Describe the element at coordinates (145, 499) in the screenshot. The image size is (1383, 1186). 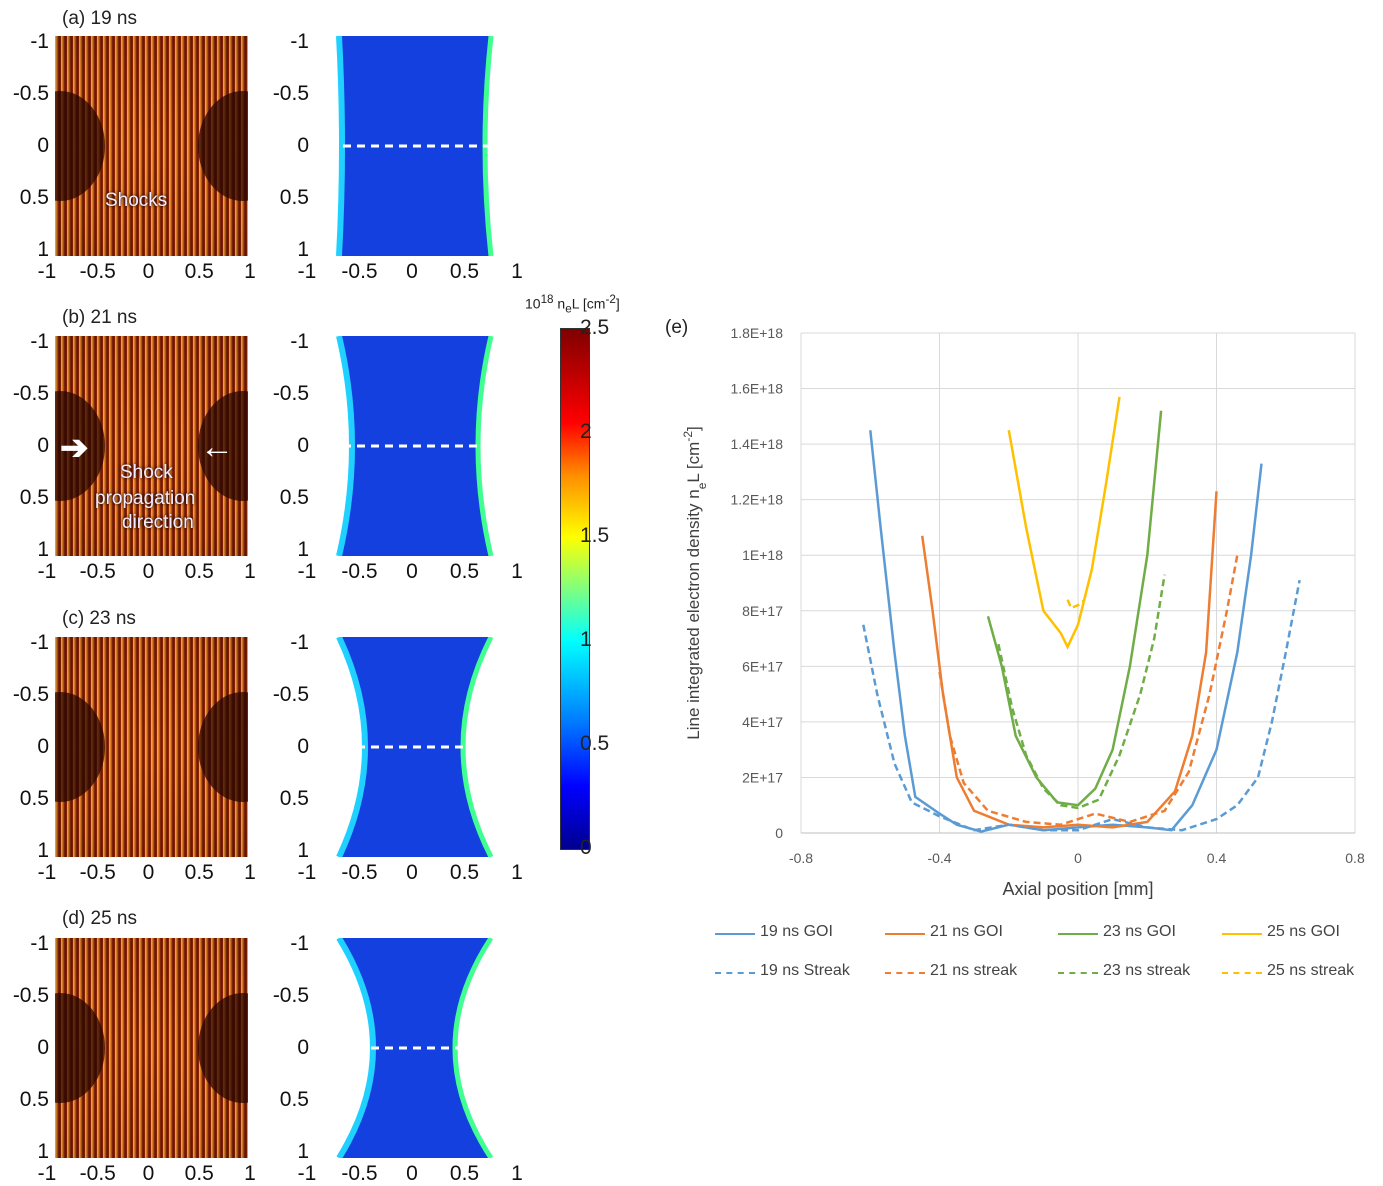
I see `shock-direction-label: propagation` at that location.